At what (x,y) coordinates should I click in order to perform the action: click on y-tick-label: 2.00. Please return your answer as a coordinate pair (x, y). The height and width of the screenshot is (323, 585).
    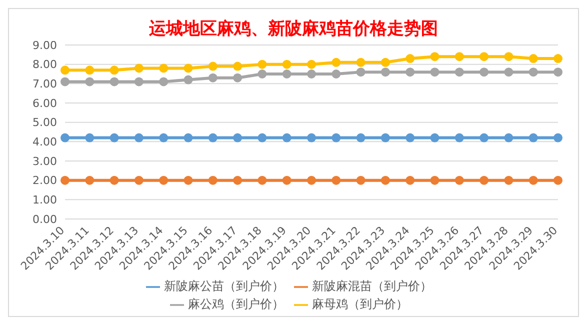
    Looking at the image, I should click on (44, 181).